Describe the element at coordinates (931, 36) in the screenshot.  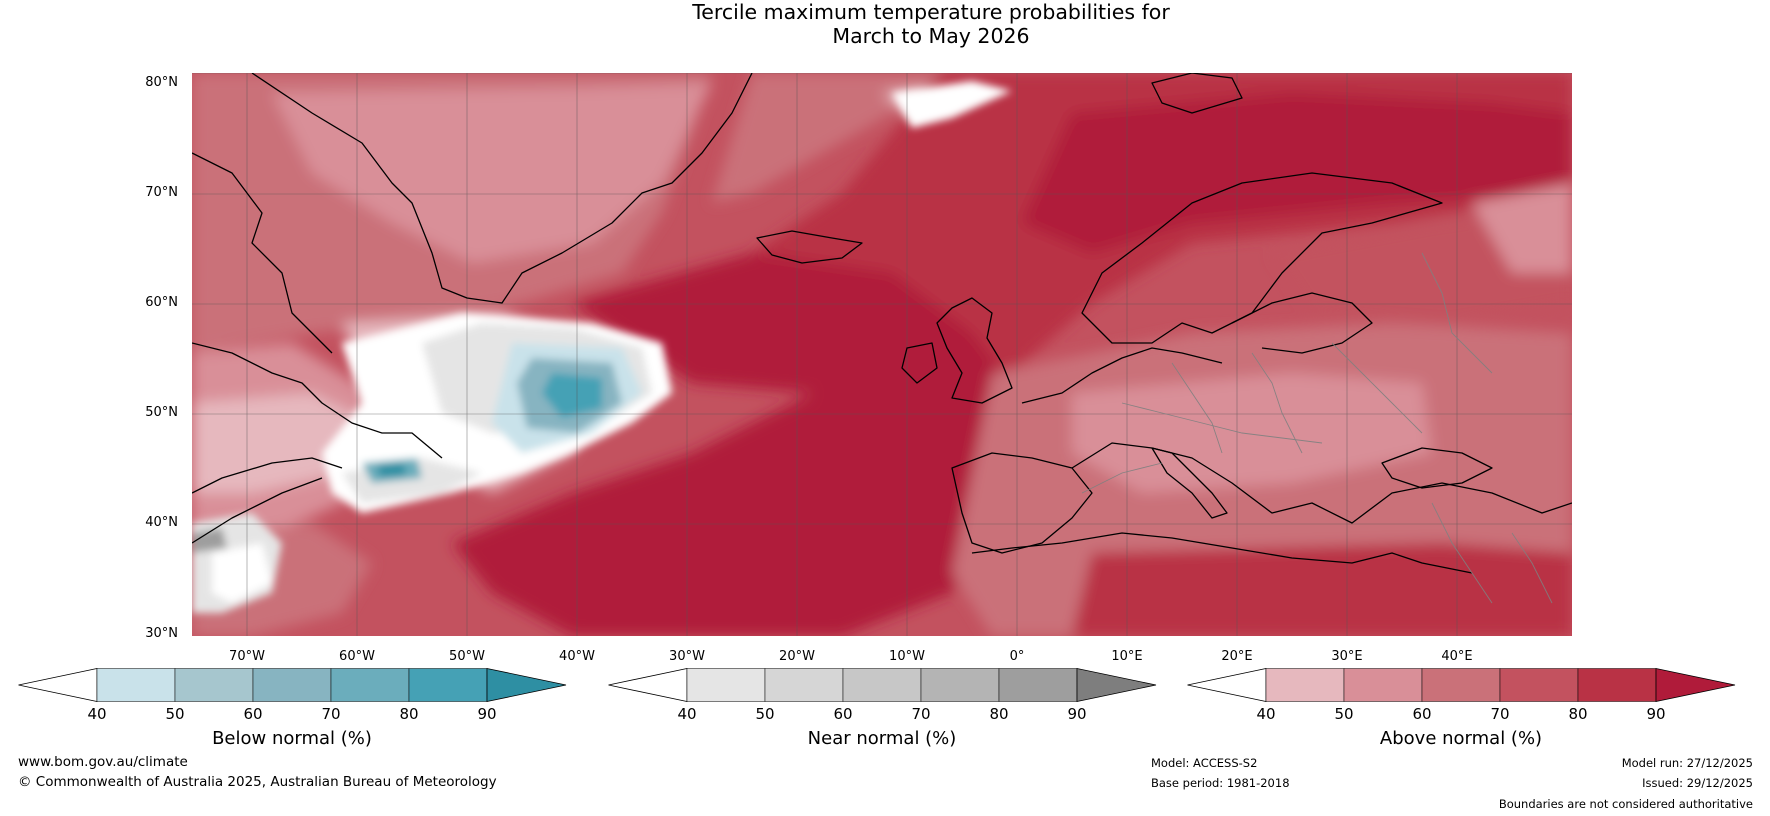
I see `title-line-2: March to May 2026` at that location.